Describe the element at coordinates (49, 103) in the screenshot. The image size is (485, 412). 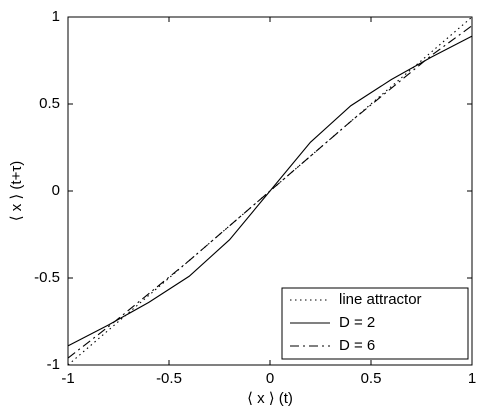
I see `y-tick-label: 0.5` at that location.